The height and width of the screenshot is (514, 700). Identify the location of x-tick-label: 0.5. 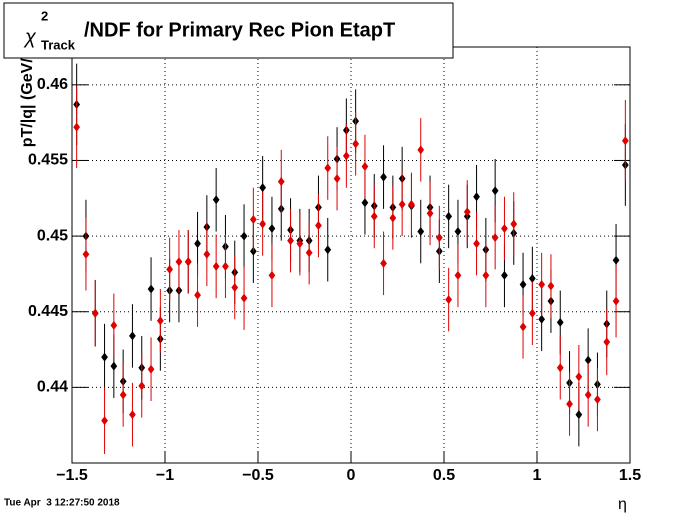
(444, 475).